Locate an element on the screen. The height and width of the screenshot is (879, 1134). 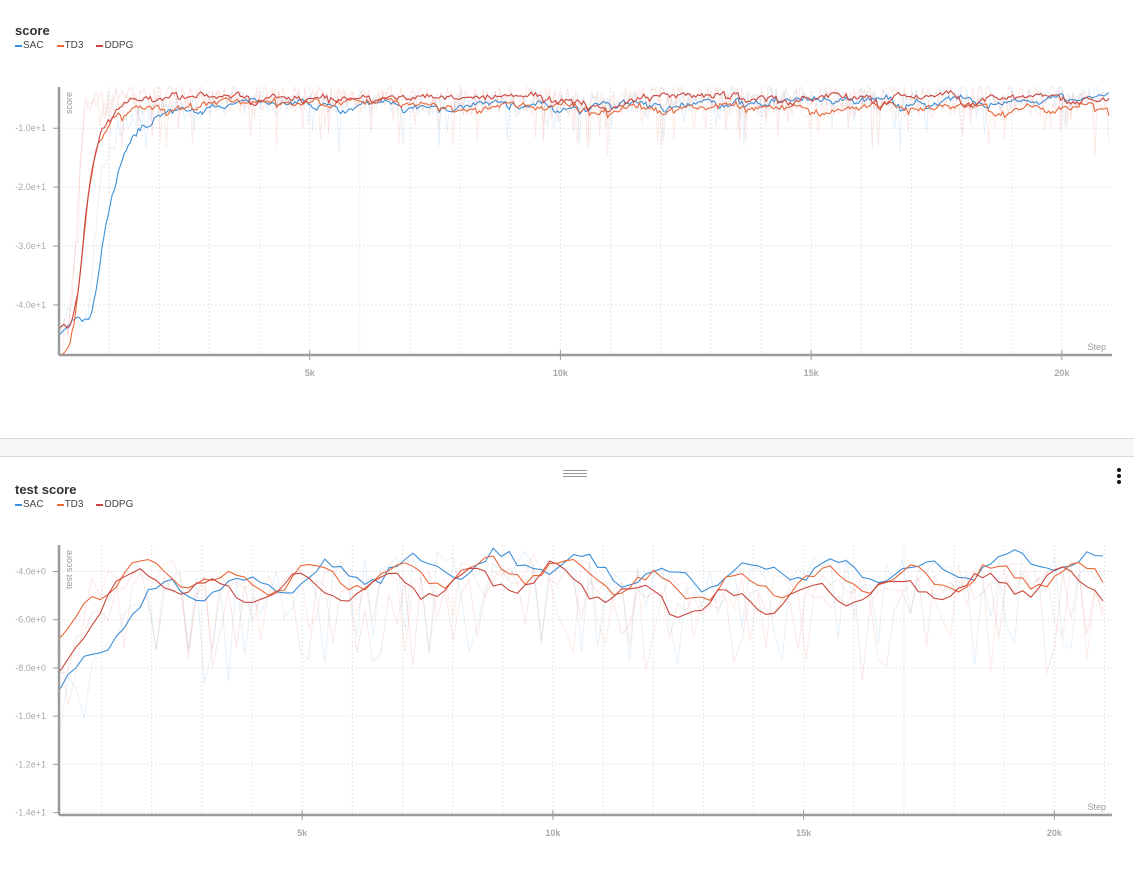
series-line-td3 is located at coordinates (581, 597).